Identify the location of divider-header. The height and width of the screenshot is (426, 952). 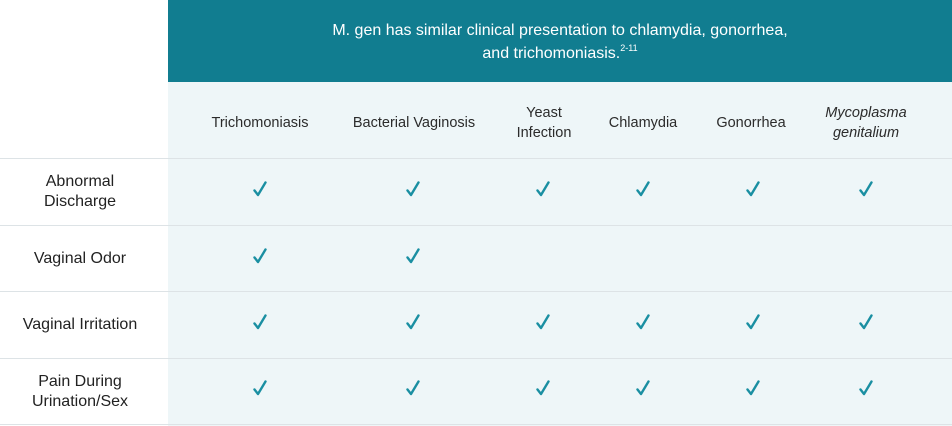
(476, 158).